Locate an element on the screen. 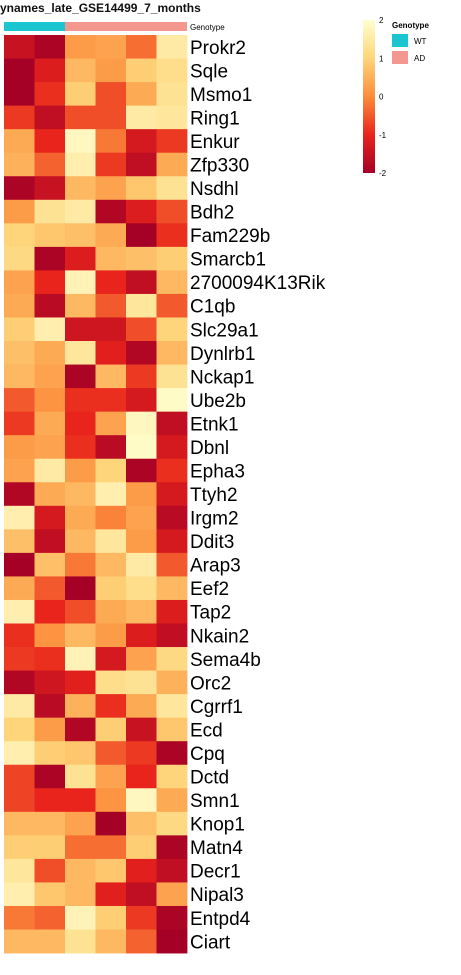 The height and width of the screenshot is (975, 461). color-scale-tick: -1 is located at coordinates (383, 135).